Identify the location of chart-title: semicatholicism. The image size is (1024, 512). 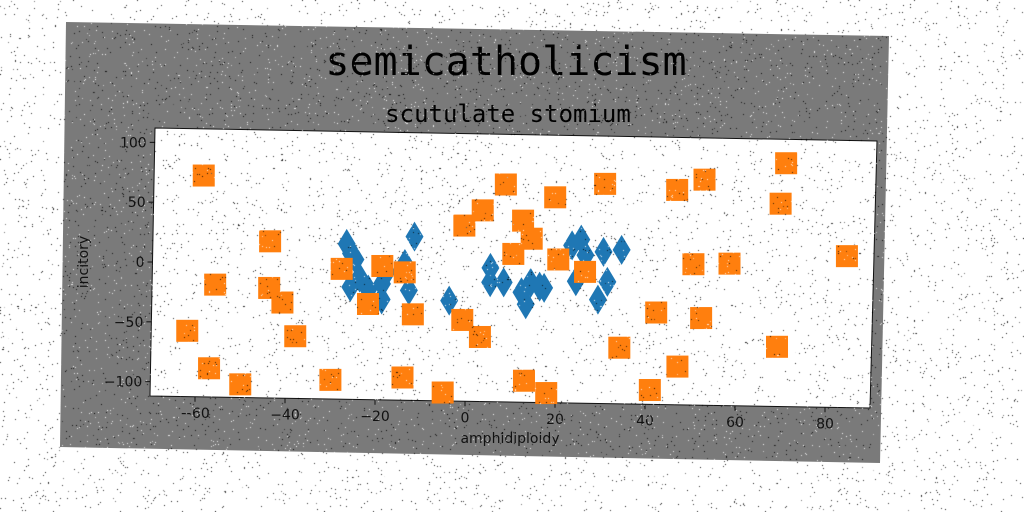
(505, 62).